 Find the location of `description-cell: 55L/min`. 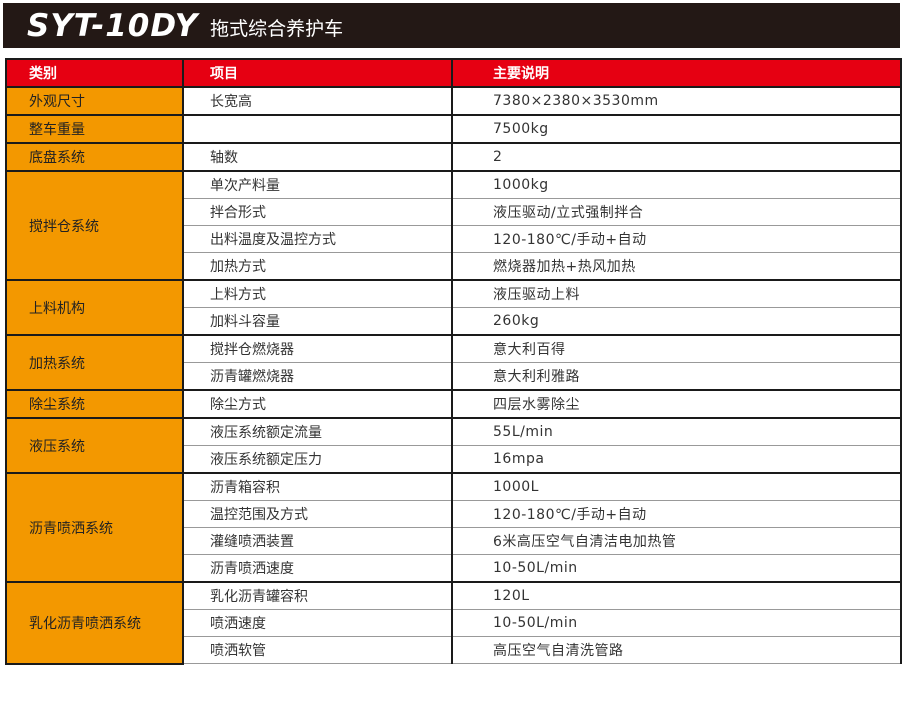

description-cell: 55L/min is located at coordinates (676, 431).